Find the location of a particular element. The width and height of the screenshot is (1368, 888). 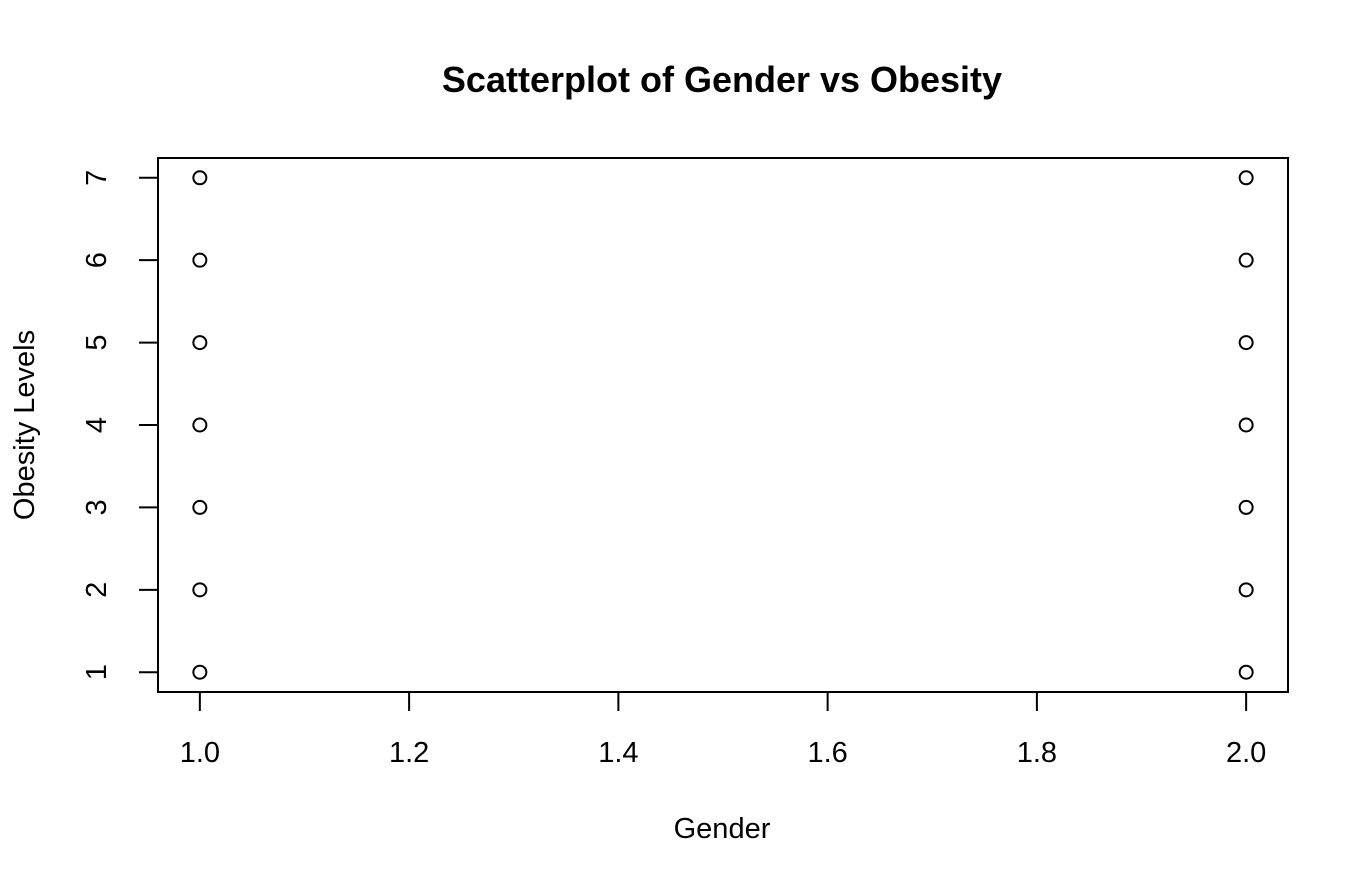

x-tick-label: 1.4 is located at coordinates (618, 753).